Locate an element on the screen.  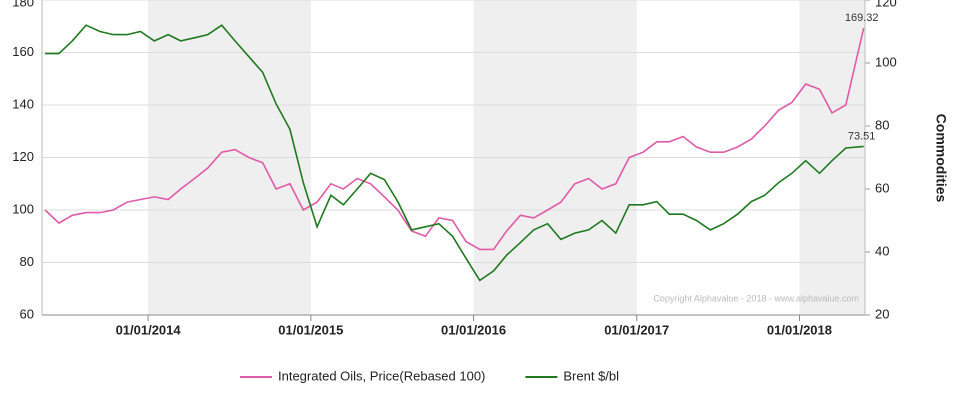
legend-label: Brent $/bl is located at coordinates (591, 375).